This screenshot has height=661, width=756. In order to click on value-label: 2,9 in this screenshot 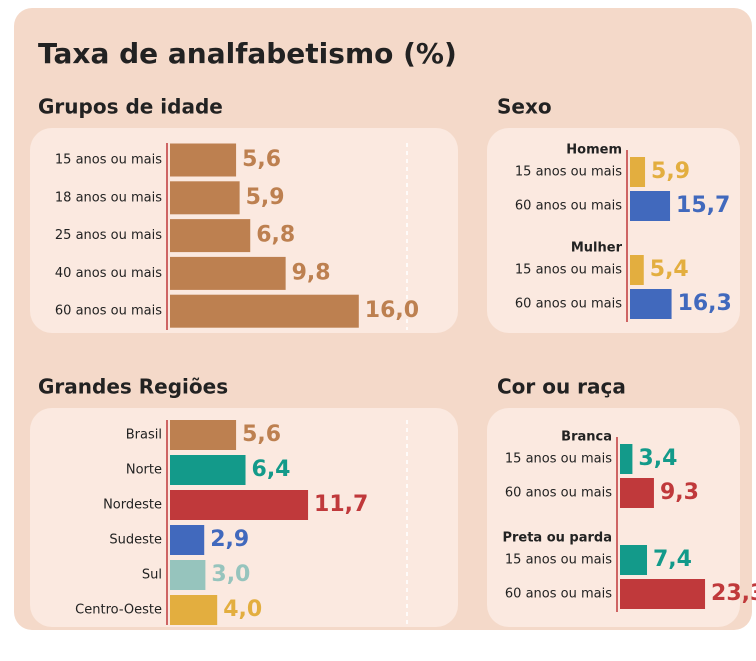, I will do `click(229, 539)`.